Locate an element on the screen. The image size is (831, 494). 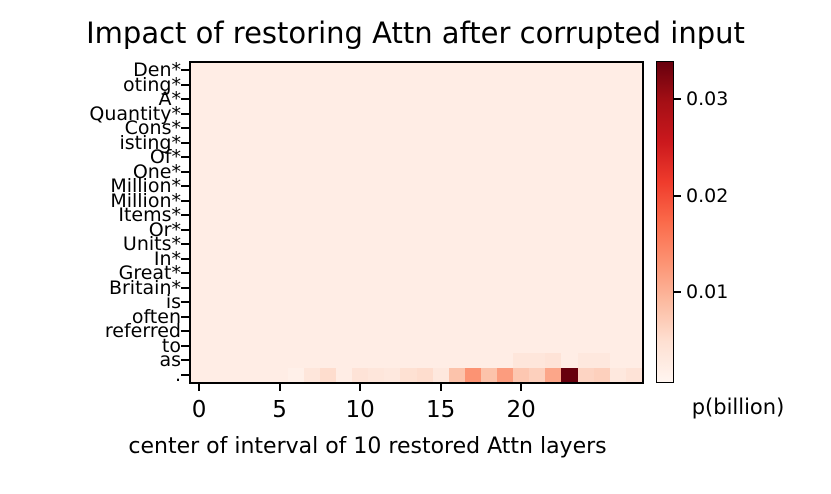
colorbar-tick-label: 0.01 is located at coordinates (707, 291).